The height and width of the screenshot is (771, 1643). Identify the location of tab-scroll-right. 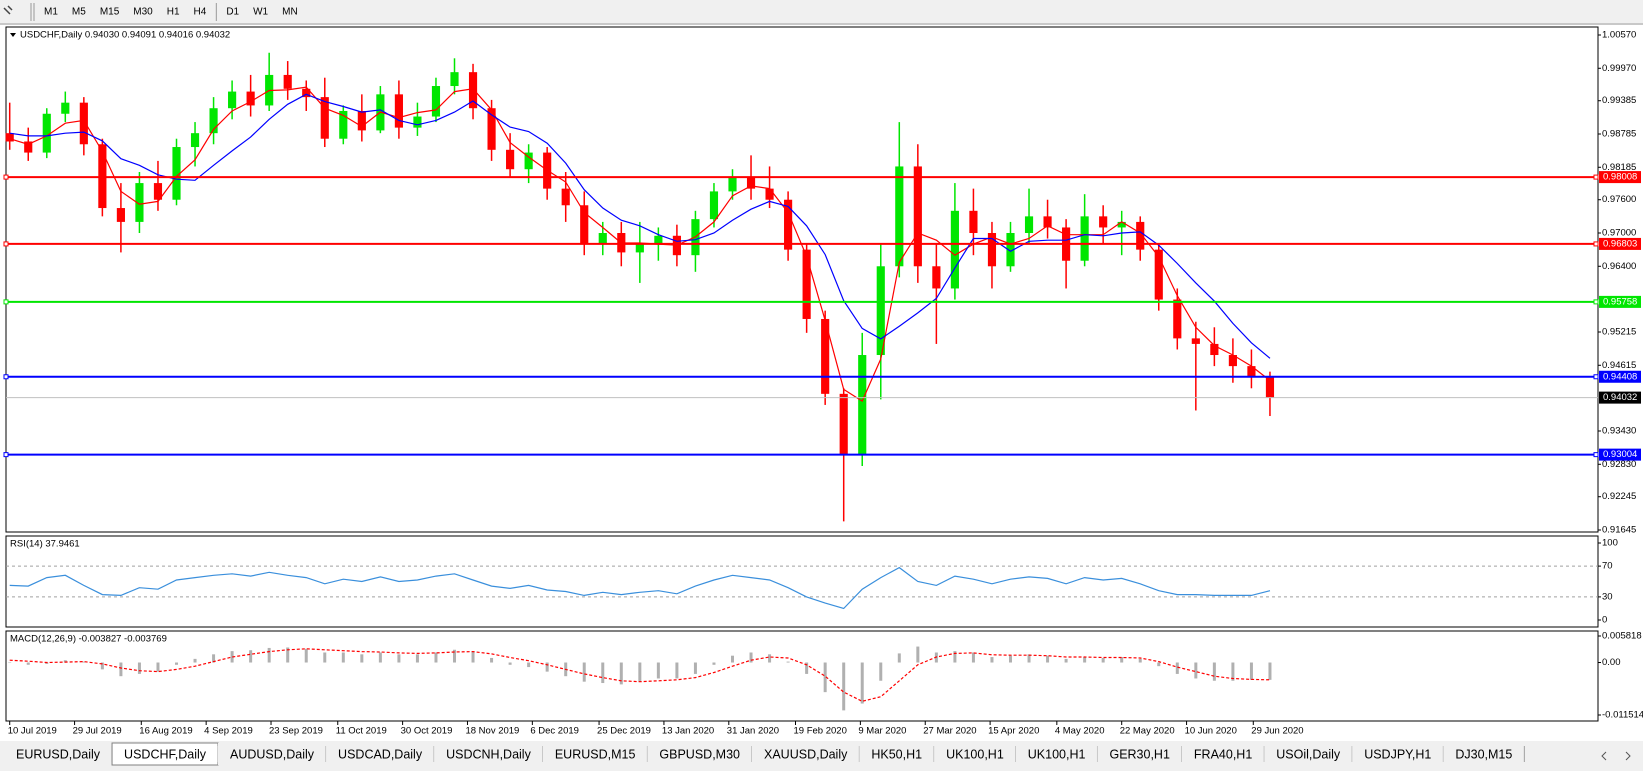
(1628, 756).